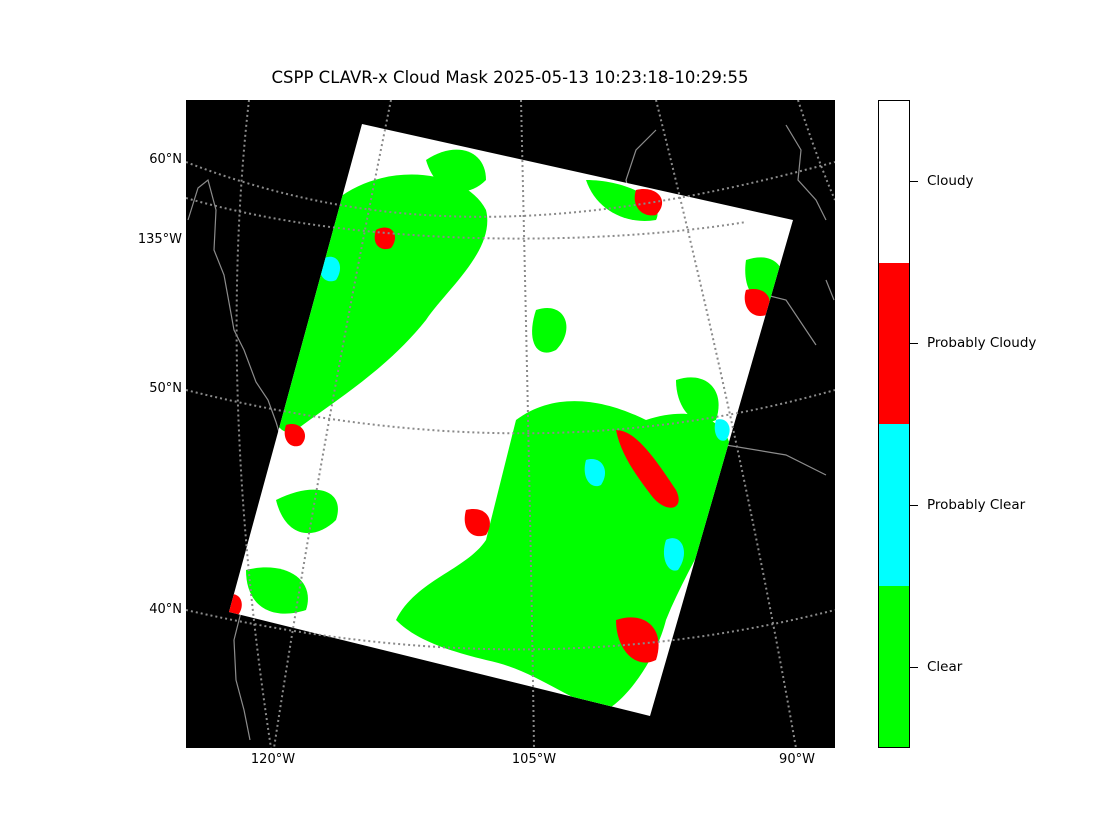  Describe the element at coordinates (894, 182) in the screenshot. I see `colorbar-segment-cloudy` at that location.